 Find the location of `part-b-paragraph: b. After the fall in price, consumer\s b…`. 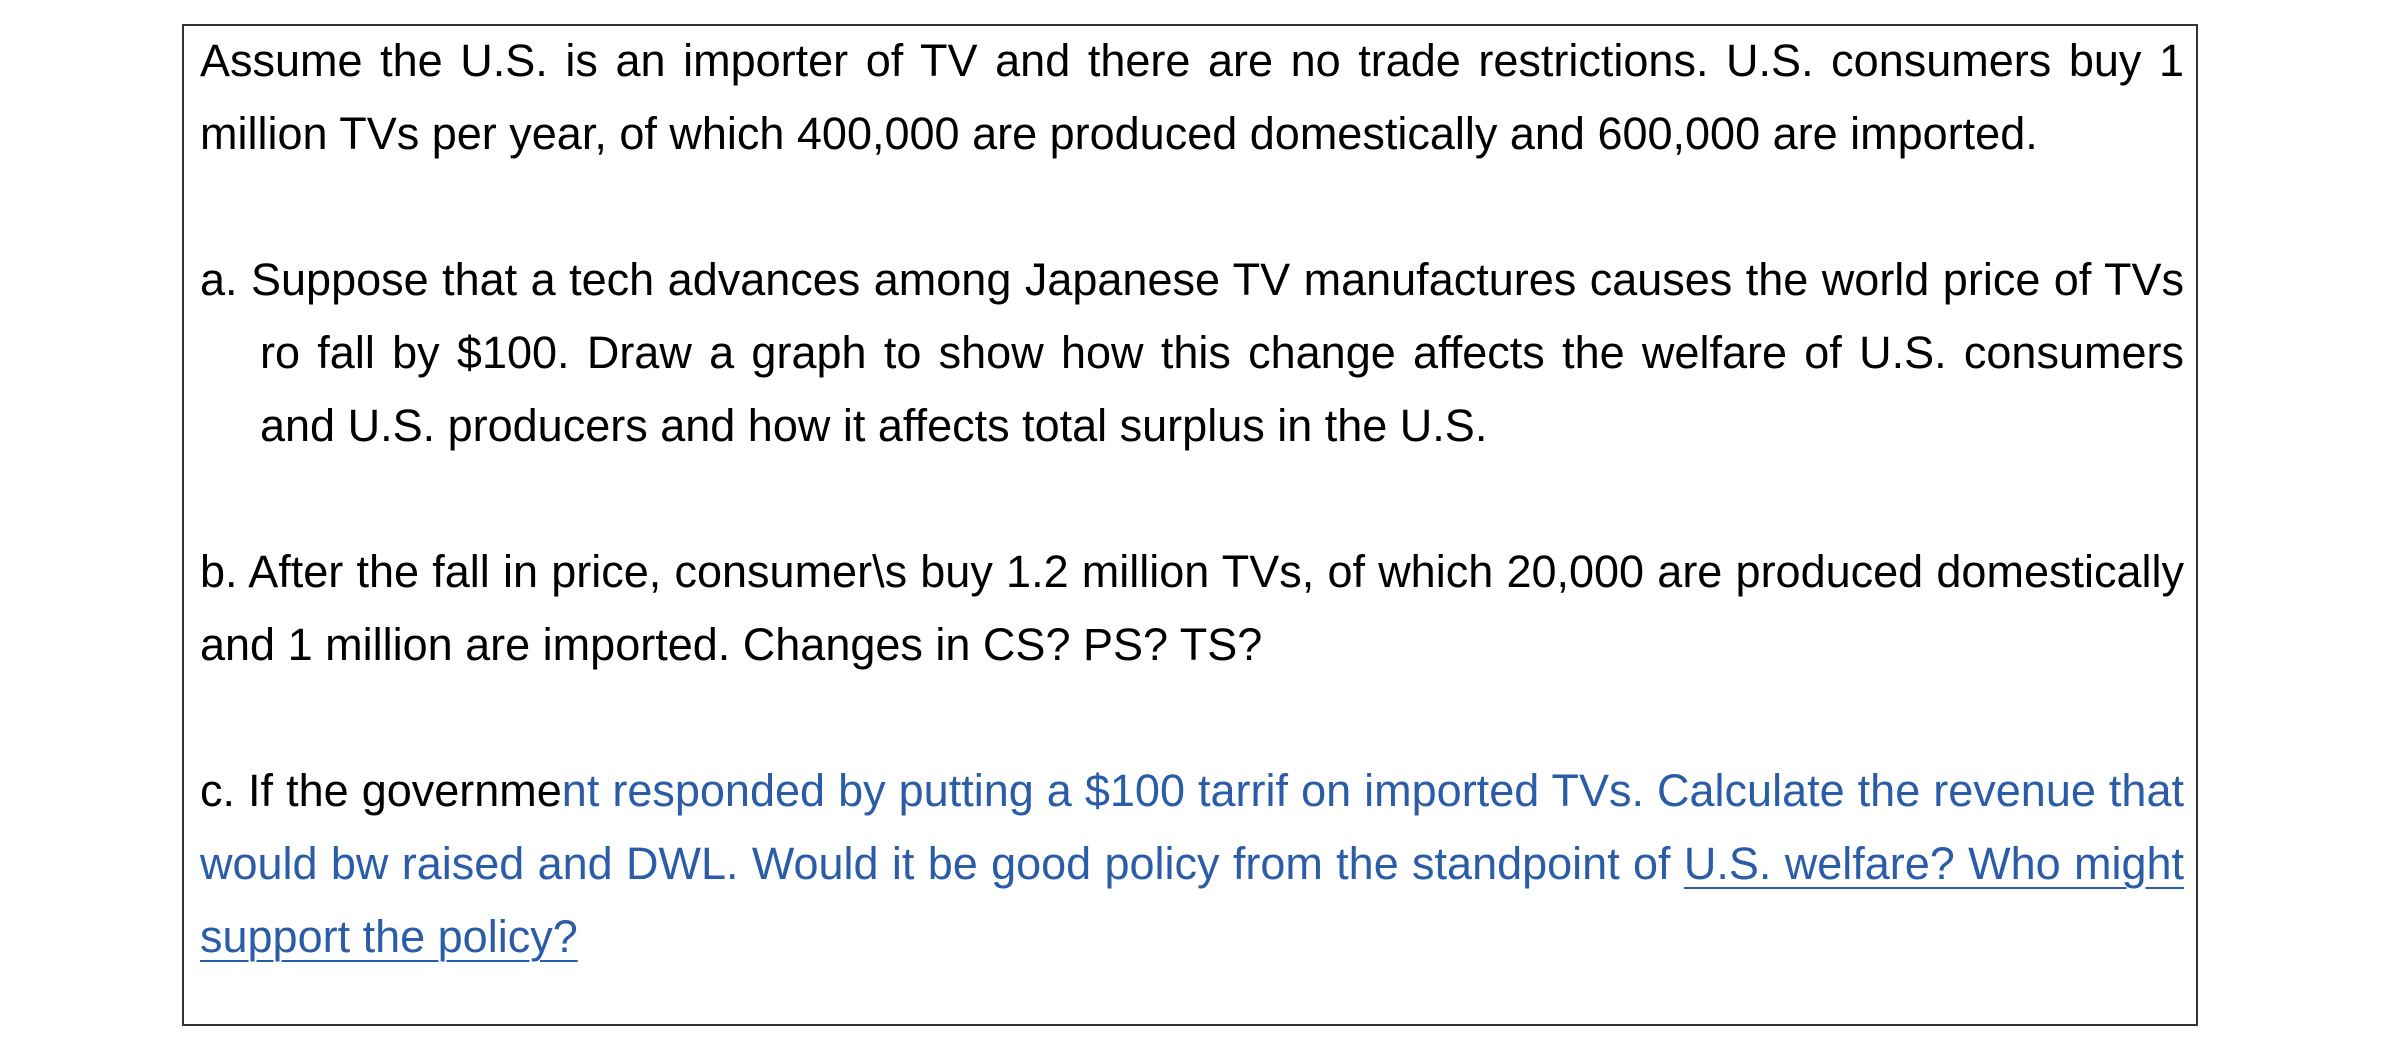

part-b-paragraph: b. After the fall in price, consumer\s b… is located at coordinates (1192, 608).